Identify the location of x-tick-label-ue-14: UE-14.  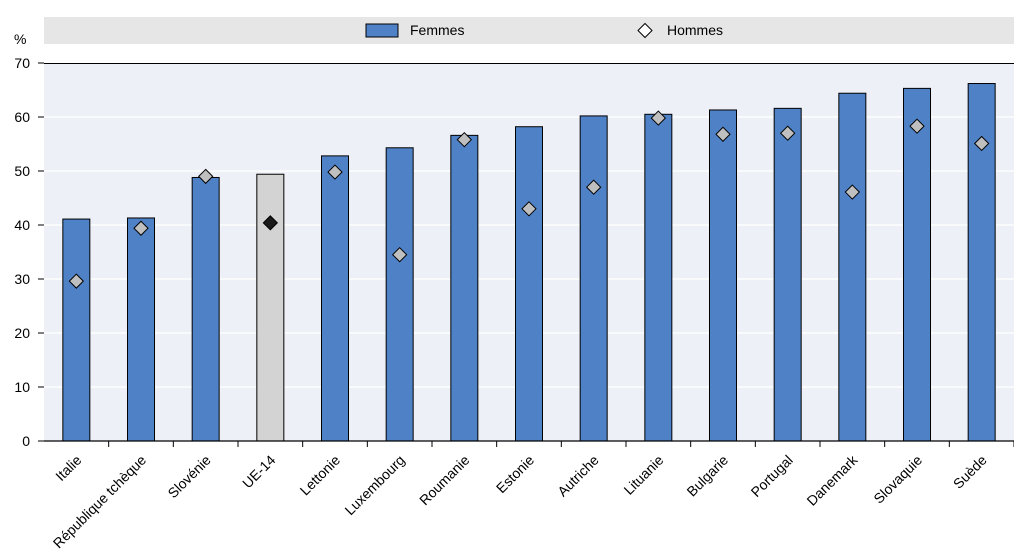
(259, 472).